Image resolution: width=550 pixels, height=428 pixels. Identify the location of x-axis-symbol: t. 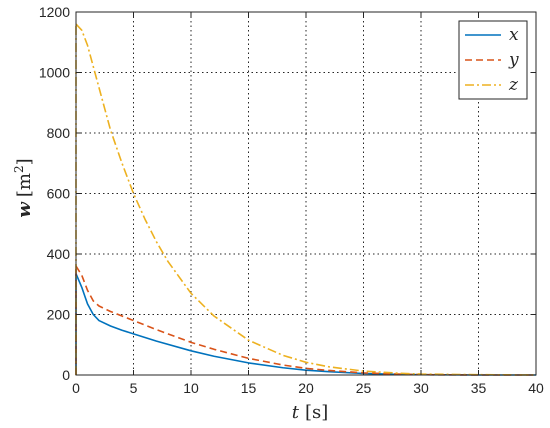
(296, 412).